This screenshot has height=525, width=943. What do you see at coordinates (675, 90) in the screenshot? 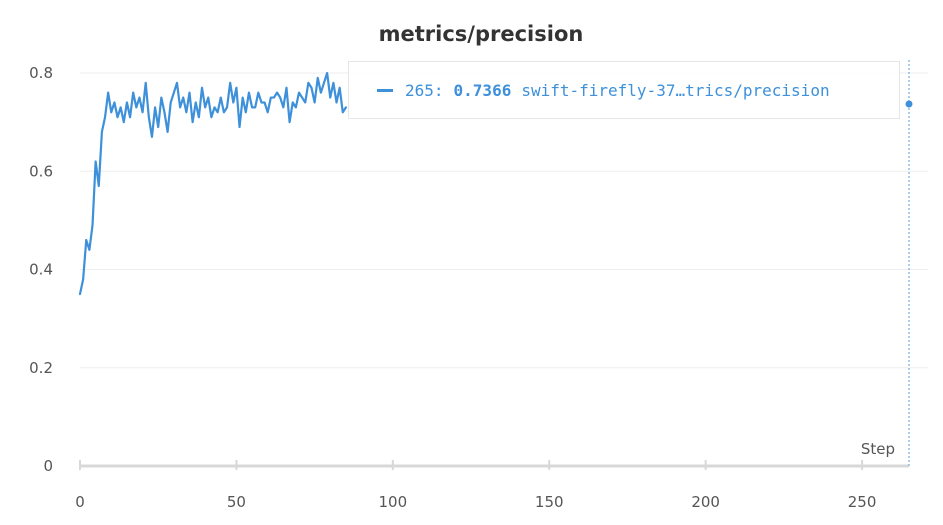
I see `tooltip-series-name: swift-firefly-37…trics/precision` at bounding box center [675, 90].